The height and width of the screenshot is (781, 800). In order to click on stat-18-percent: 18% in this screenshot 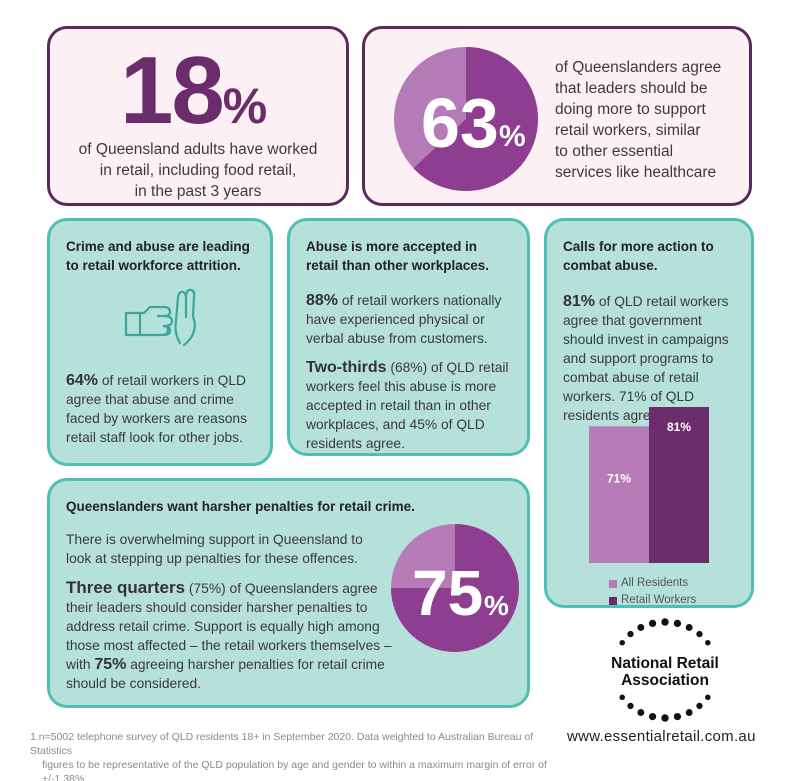, I will do `click(193, 91)`.